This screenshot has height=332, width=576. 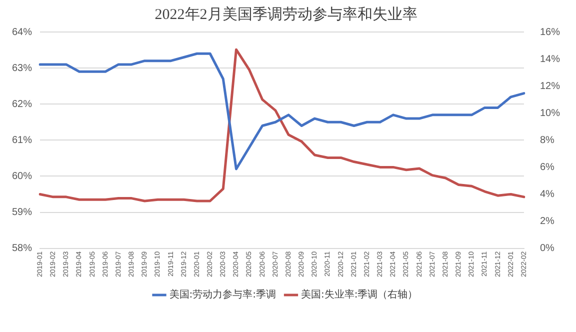 I want to click on y2-tick-label: 8%, so click(x=547, y=140).